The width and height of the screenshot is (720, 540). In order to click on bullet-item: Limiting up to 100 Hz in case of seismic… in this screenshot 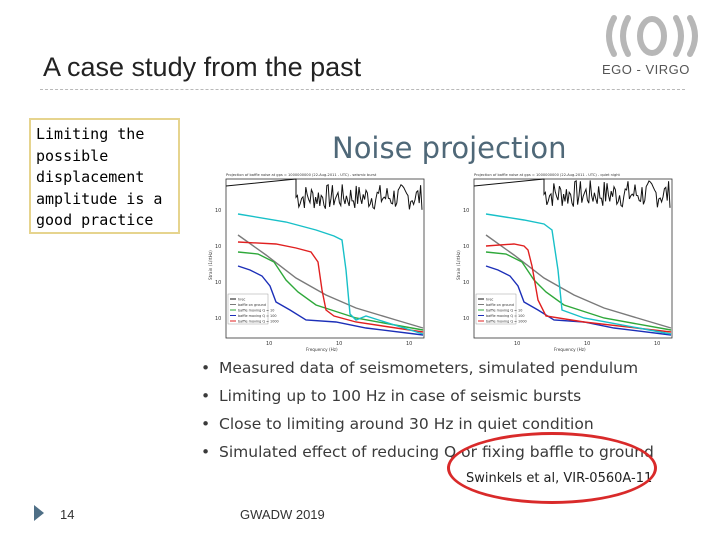, I will do `click(427, 399)`.